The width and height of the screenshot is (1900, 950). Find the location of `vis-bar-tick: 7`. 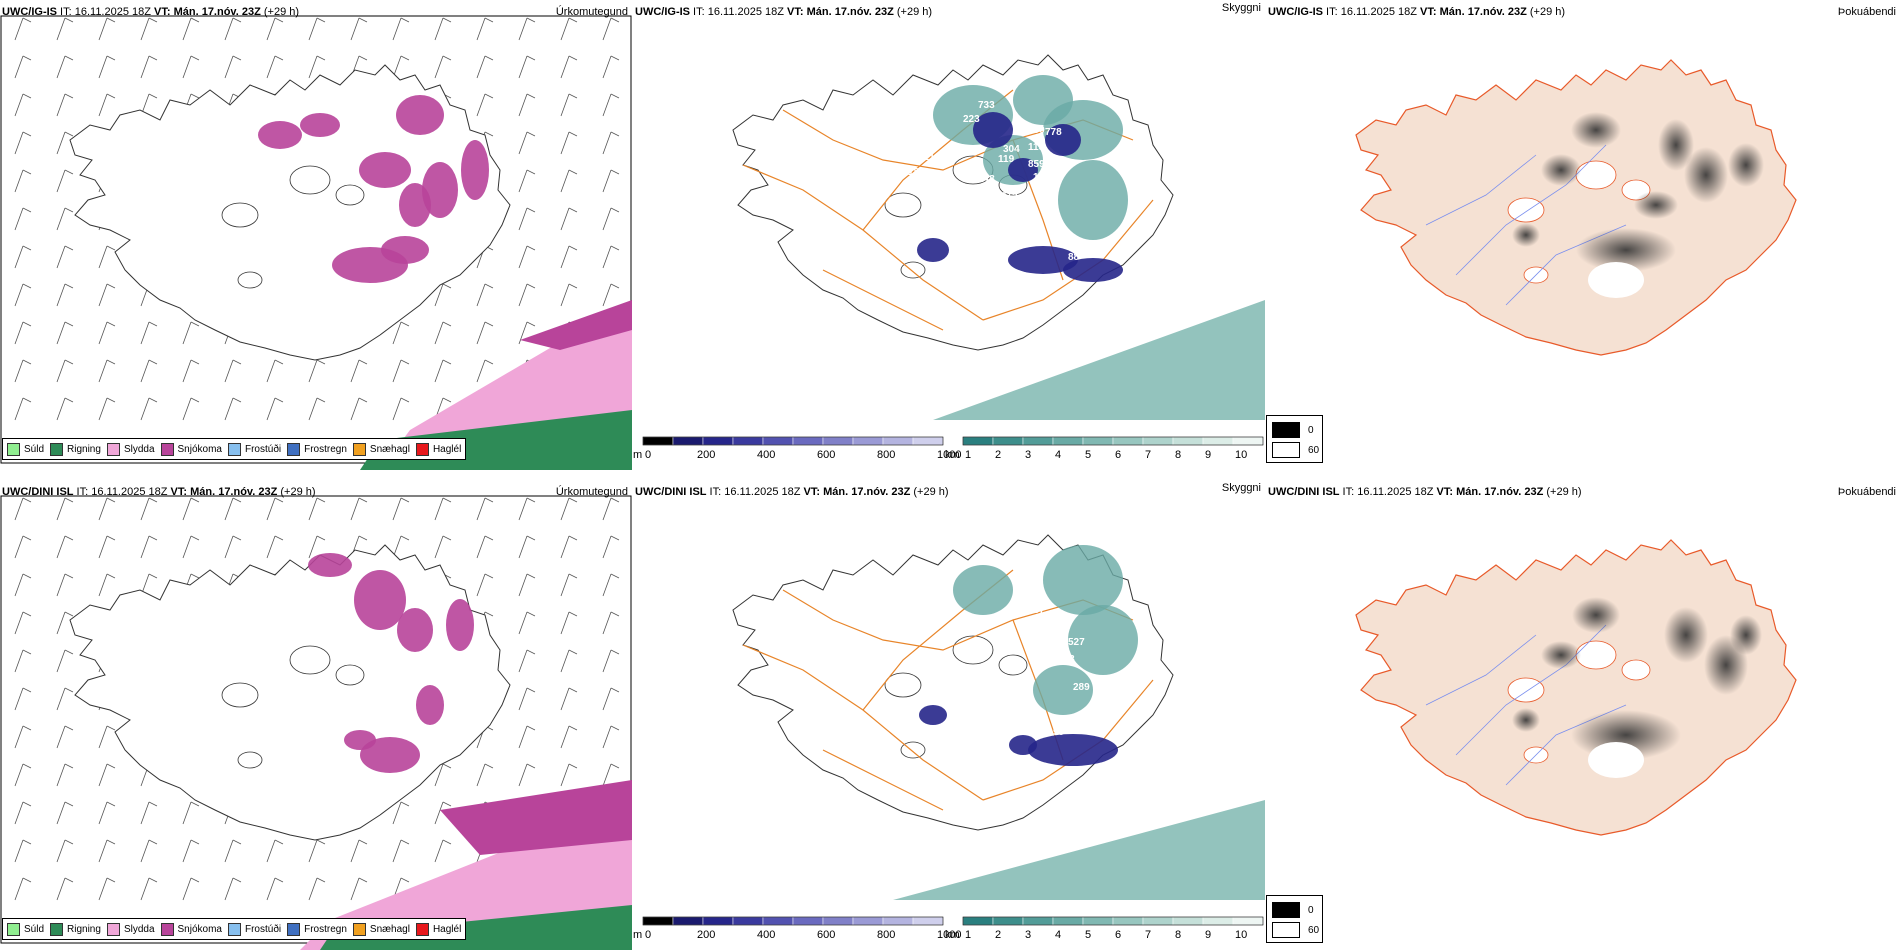

vis-bar-tick: 7 is located at coordinates (1148, 935).